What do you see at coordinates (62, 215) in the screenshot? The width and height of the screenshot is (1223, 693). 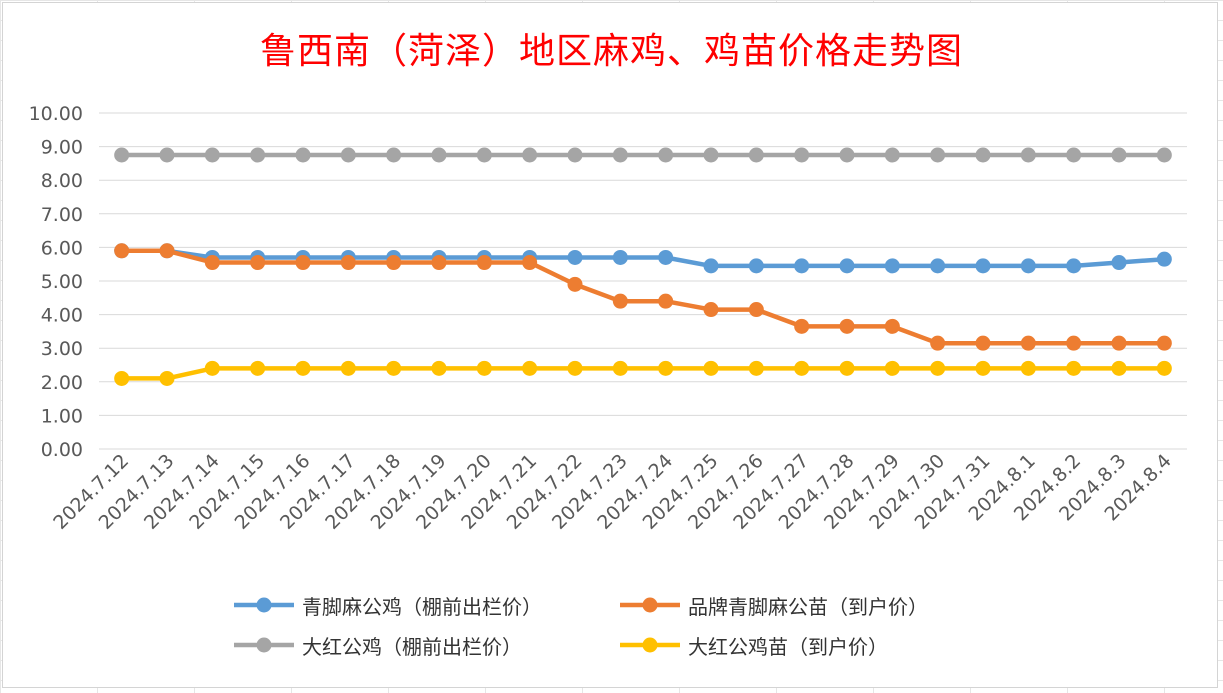 I see `y-tick-label: 7.00` at bounding box center [62, 215].